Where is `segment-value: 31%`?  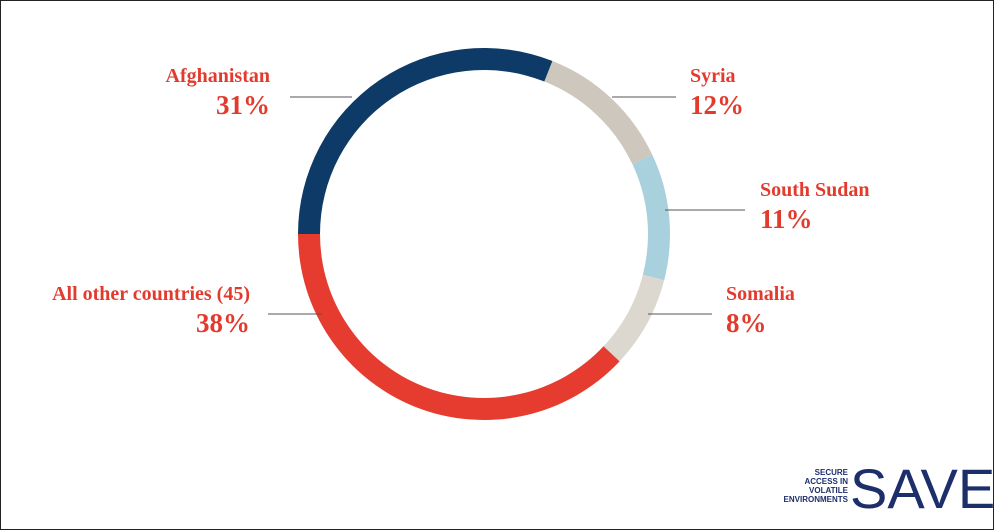
segment-value: 31% is located at coordinates (243, 105).